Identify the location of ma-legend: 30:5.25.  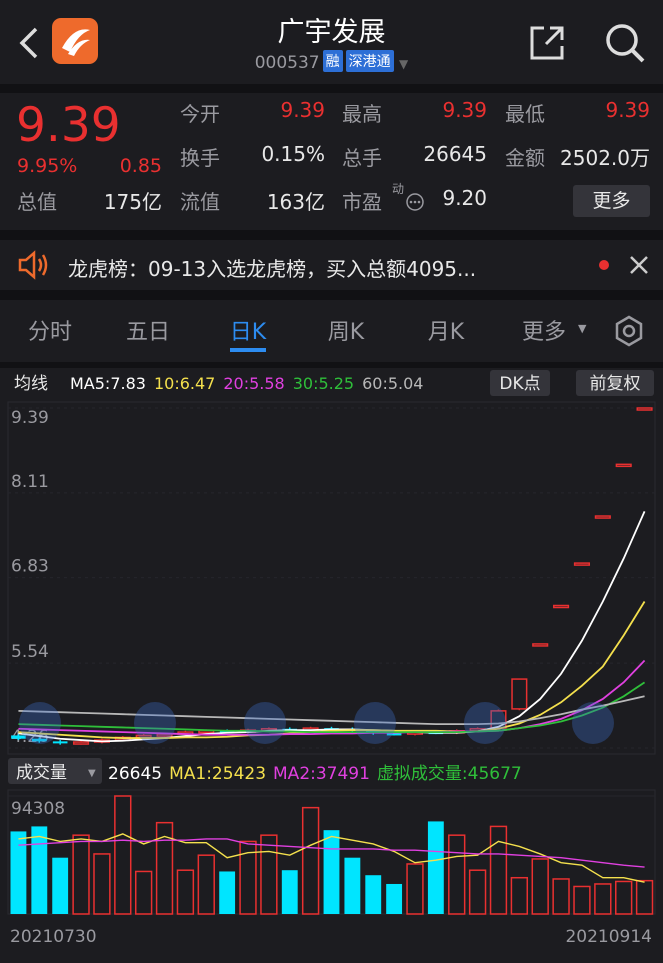
(323, 383).